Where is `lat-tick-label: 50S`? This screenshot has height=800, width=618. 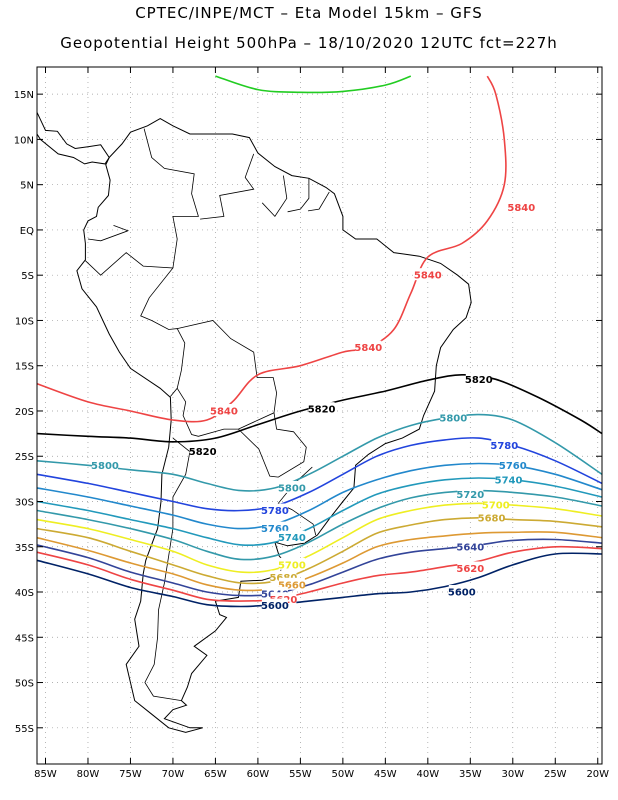
lat-tick-label: 50S is located at coordinates (24, 684).